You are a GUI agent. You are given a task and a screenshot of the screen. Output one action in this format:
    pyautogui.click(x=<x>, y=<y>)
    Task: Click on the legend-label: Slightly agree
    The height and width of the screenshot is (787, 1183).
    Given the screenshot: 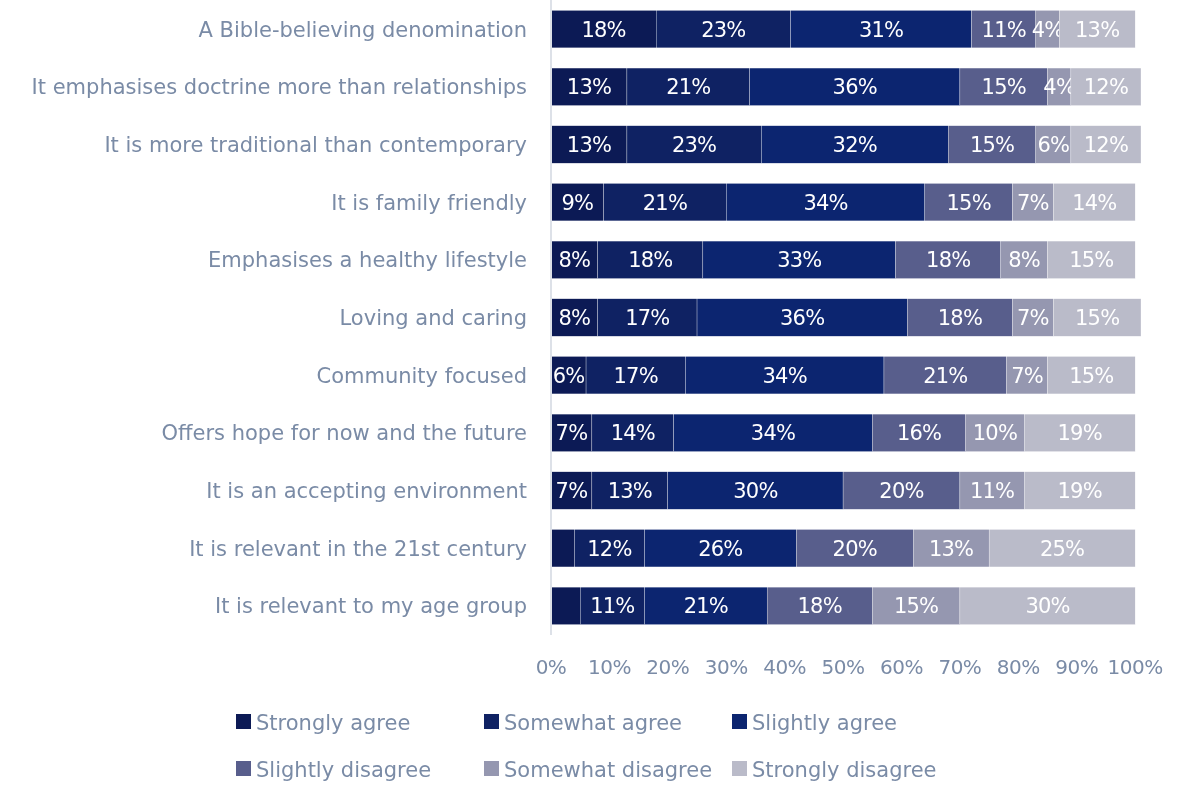 What is the action you would take?
    pyautogui.click(x=825, y=722)
    